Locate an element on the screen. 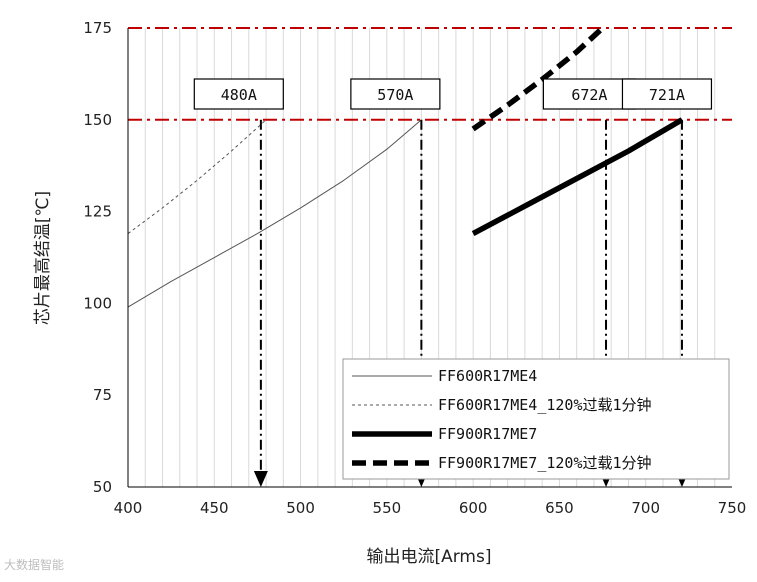 The width and height of the screenshot is (757, 582). y-tick-label: 125 is located at coordinates (97, 212).